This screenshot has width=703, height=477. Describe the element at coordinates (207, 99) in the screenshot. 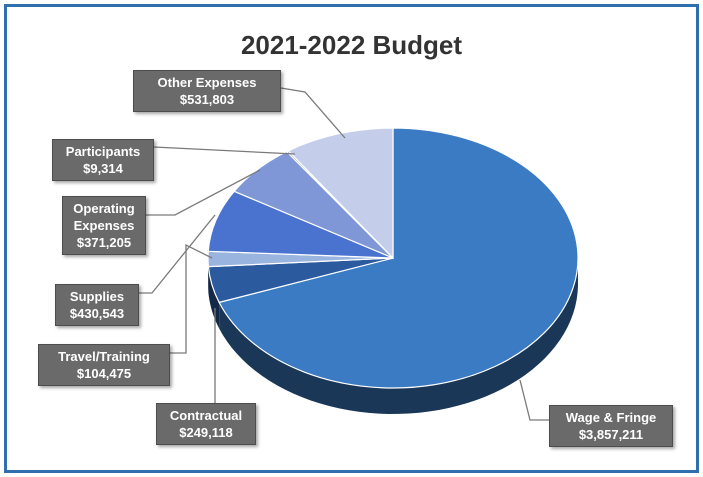

I see `label-other-expenses-value: $531,803` at that location.